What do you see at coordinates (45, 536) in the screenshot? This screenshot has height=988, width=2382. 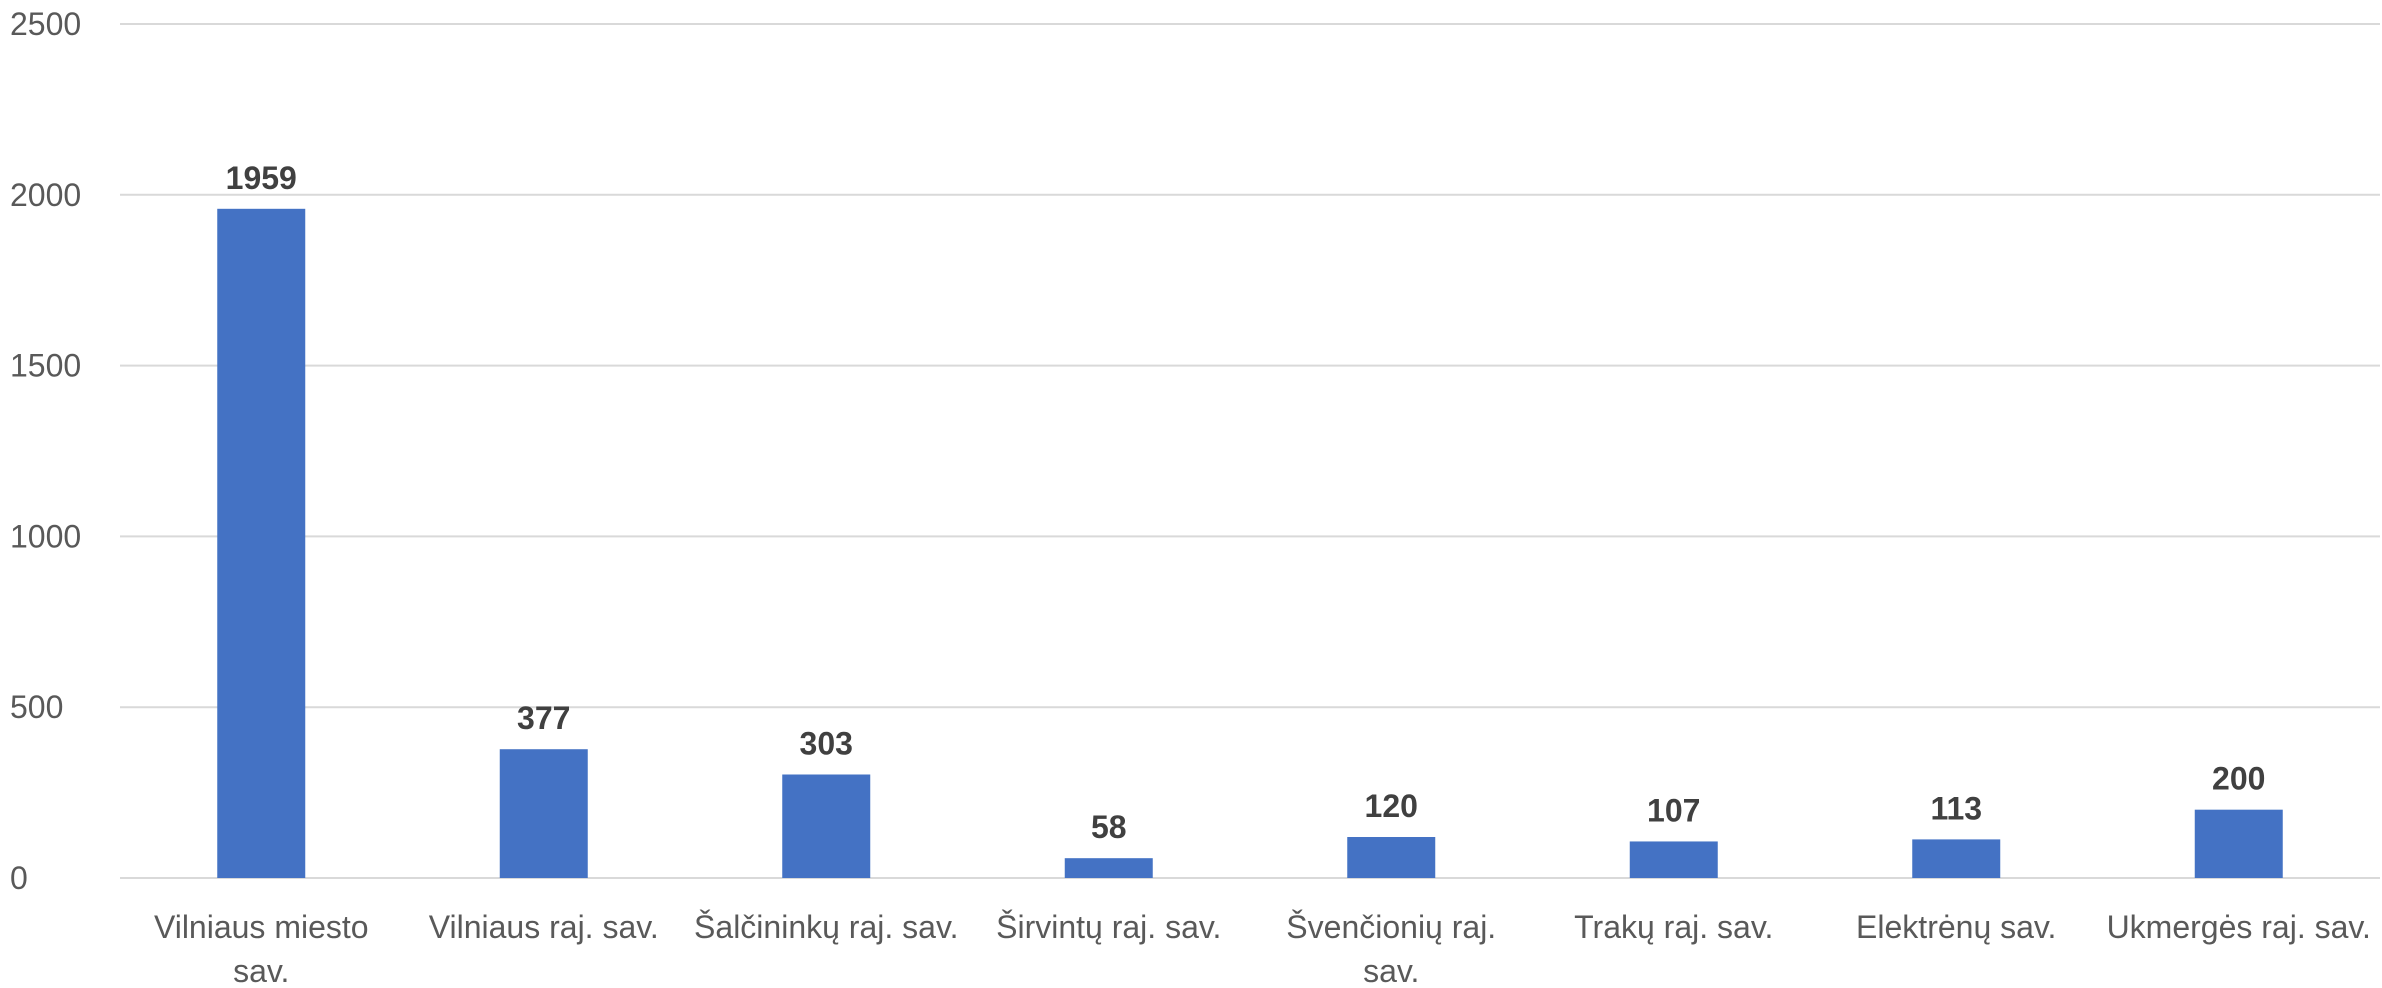 I see `y-tick-label: 1000` at bounding box center [45, 536].